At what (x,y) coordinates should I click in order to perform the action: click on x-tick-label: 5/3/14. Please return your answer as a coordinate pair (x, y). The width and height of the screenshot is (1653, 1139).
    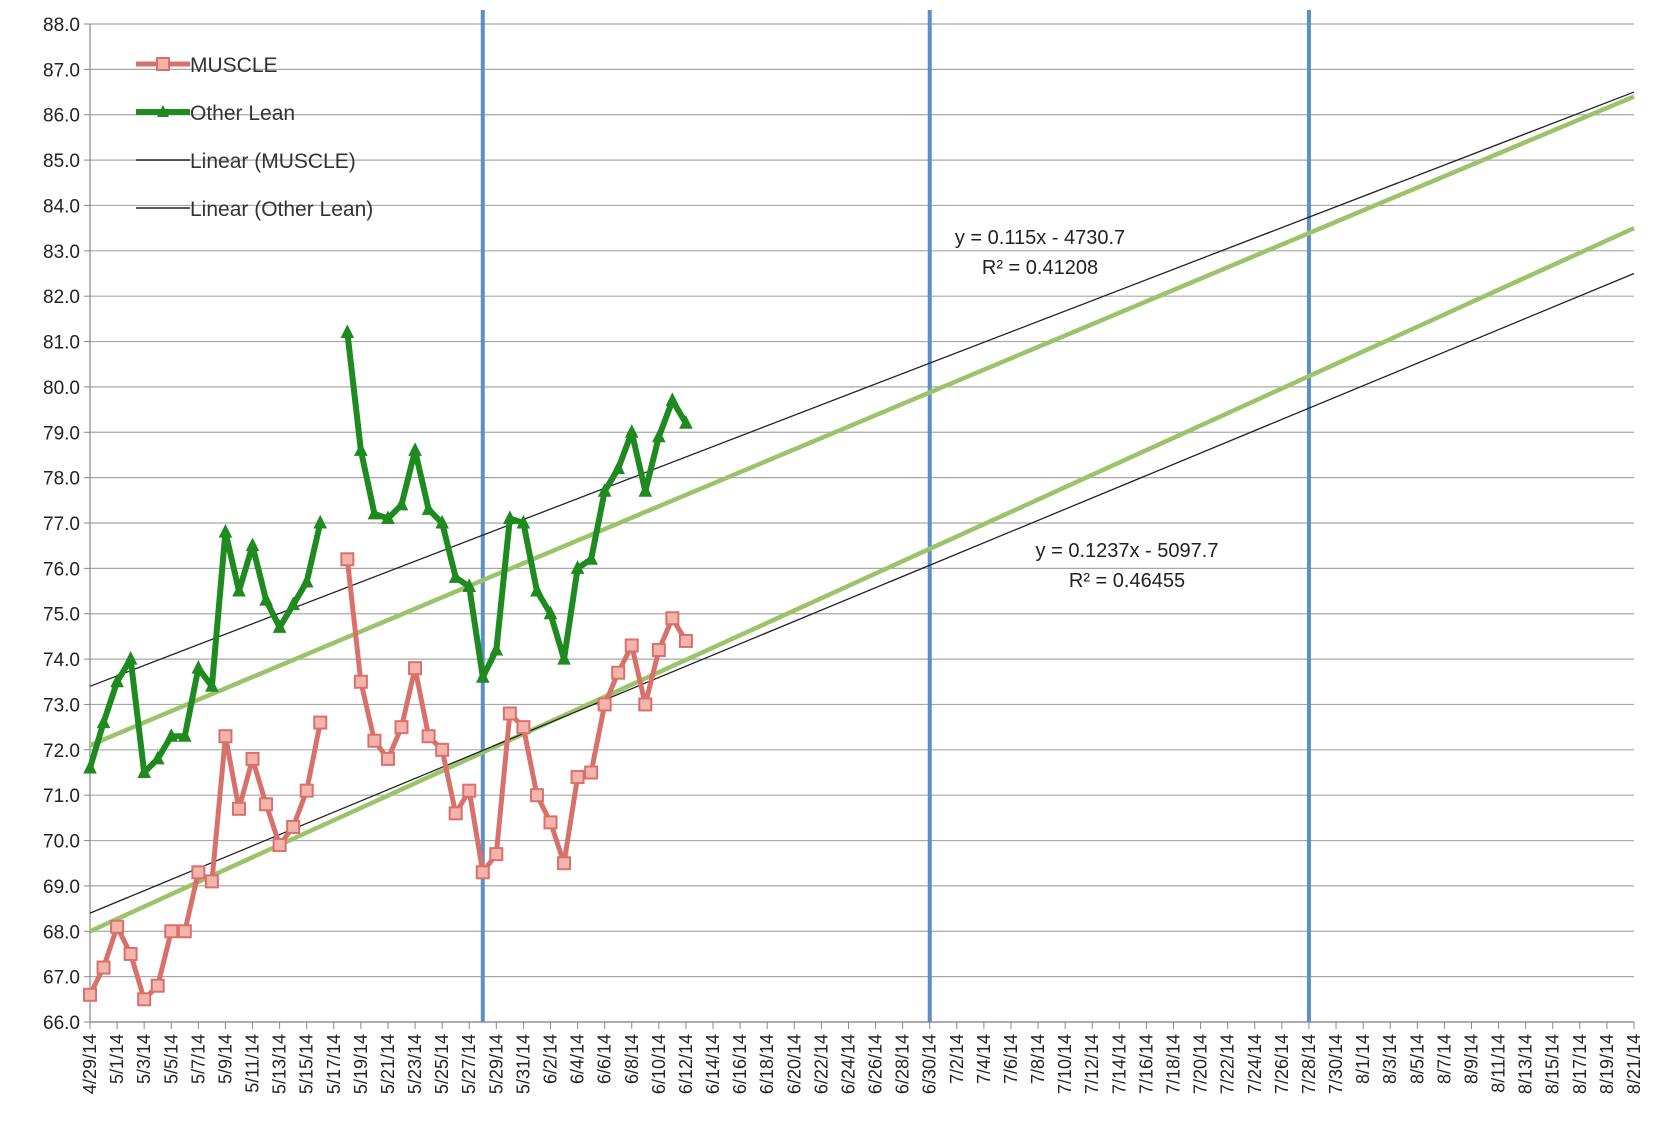
    Looking at the image, I should click on (144, 1059).